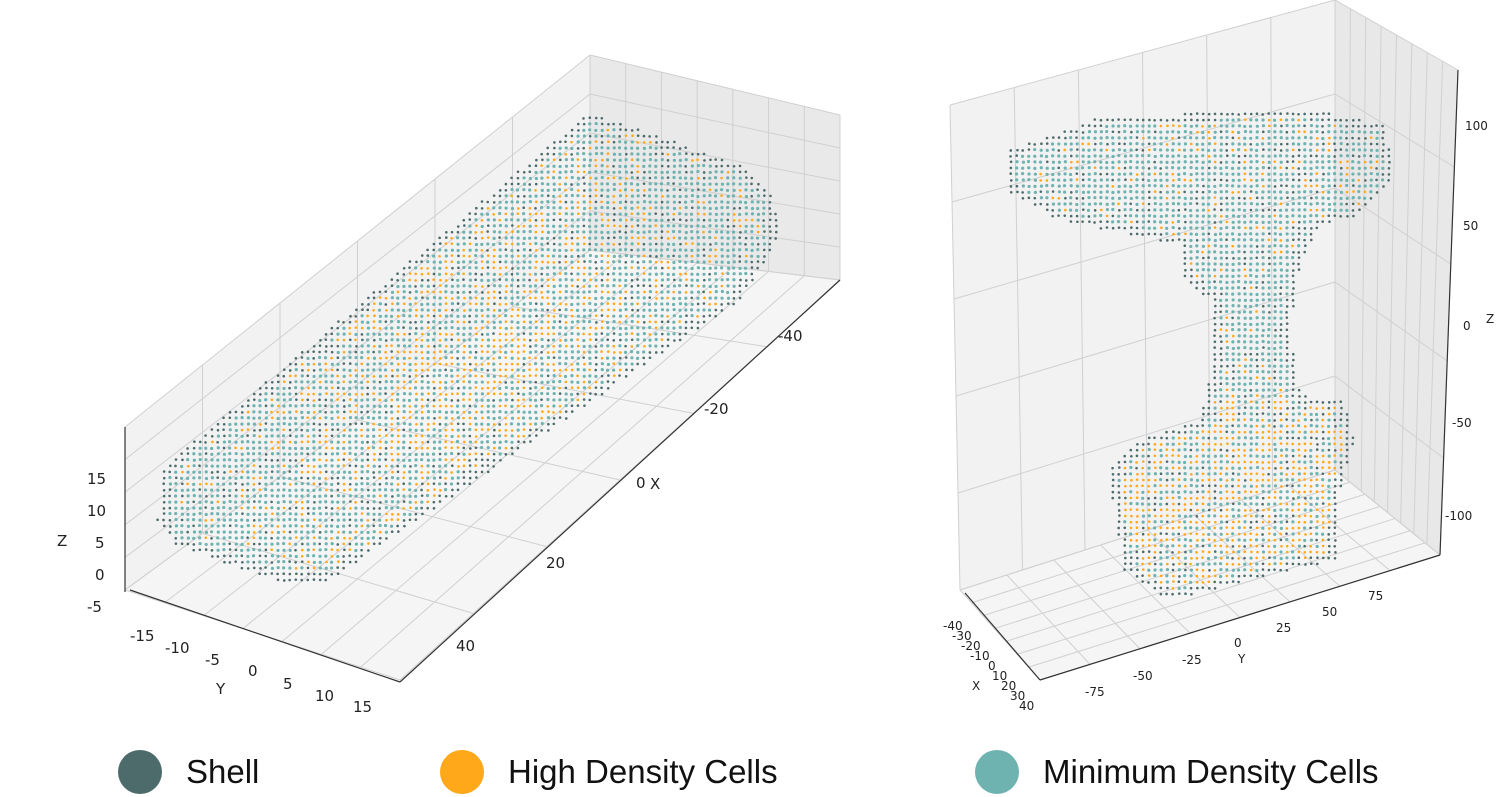 The height and width of the screenshot is (797, 1500). I want to click on right-gridline, so click(1194, 573).